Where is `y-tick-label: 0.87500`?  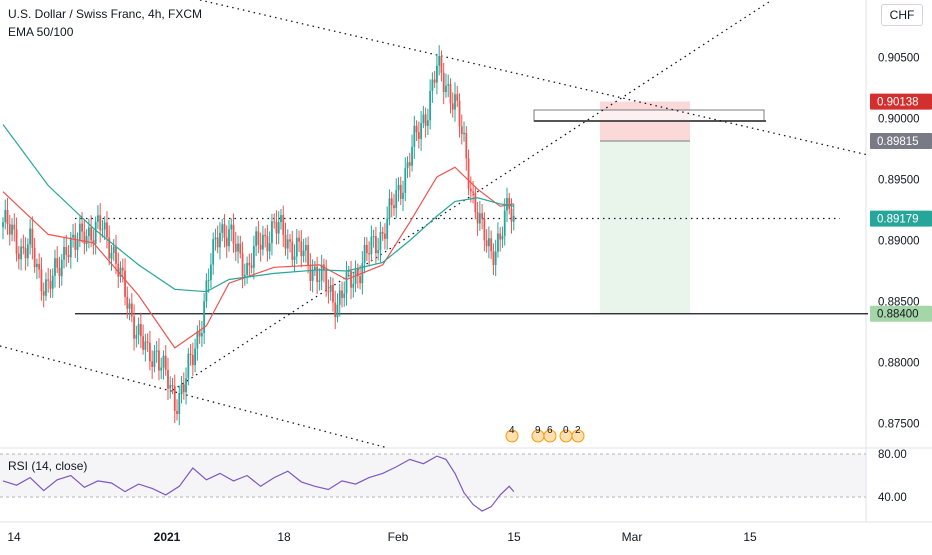 y-tick-label: 0.87500 is located at coordinates (899, 425).